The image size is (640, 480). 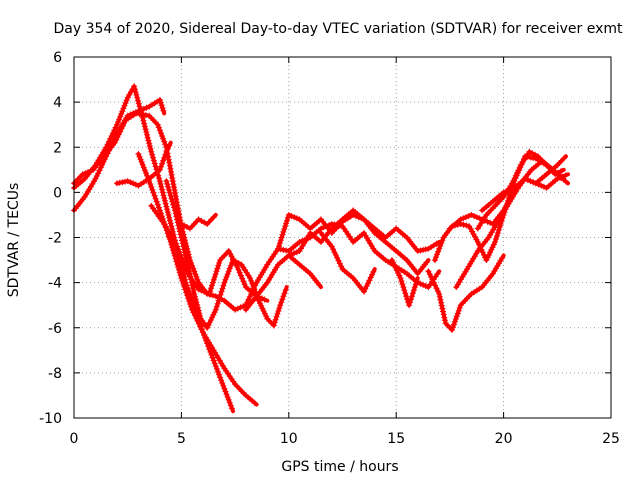 What do you see at coordinates (289, 439) in the screenshot?
I see `x-tick-label: 10` at bounding box center [289, 439].